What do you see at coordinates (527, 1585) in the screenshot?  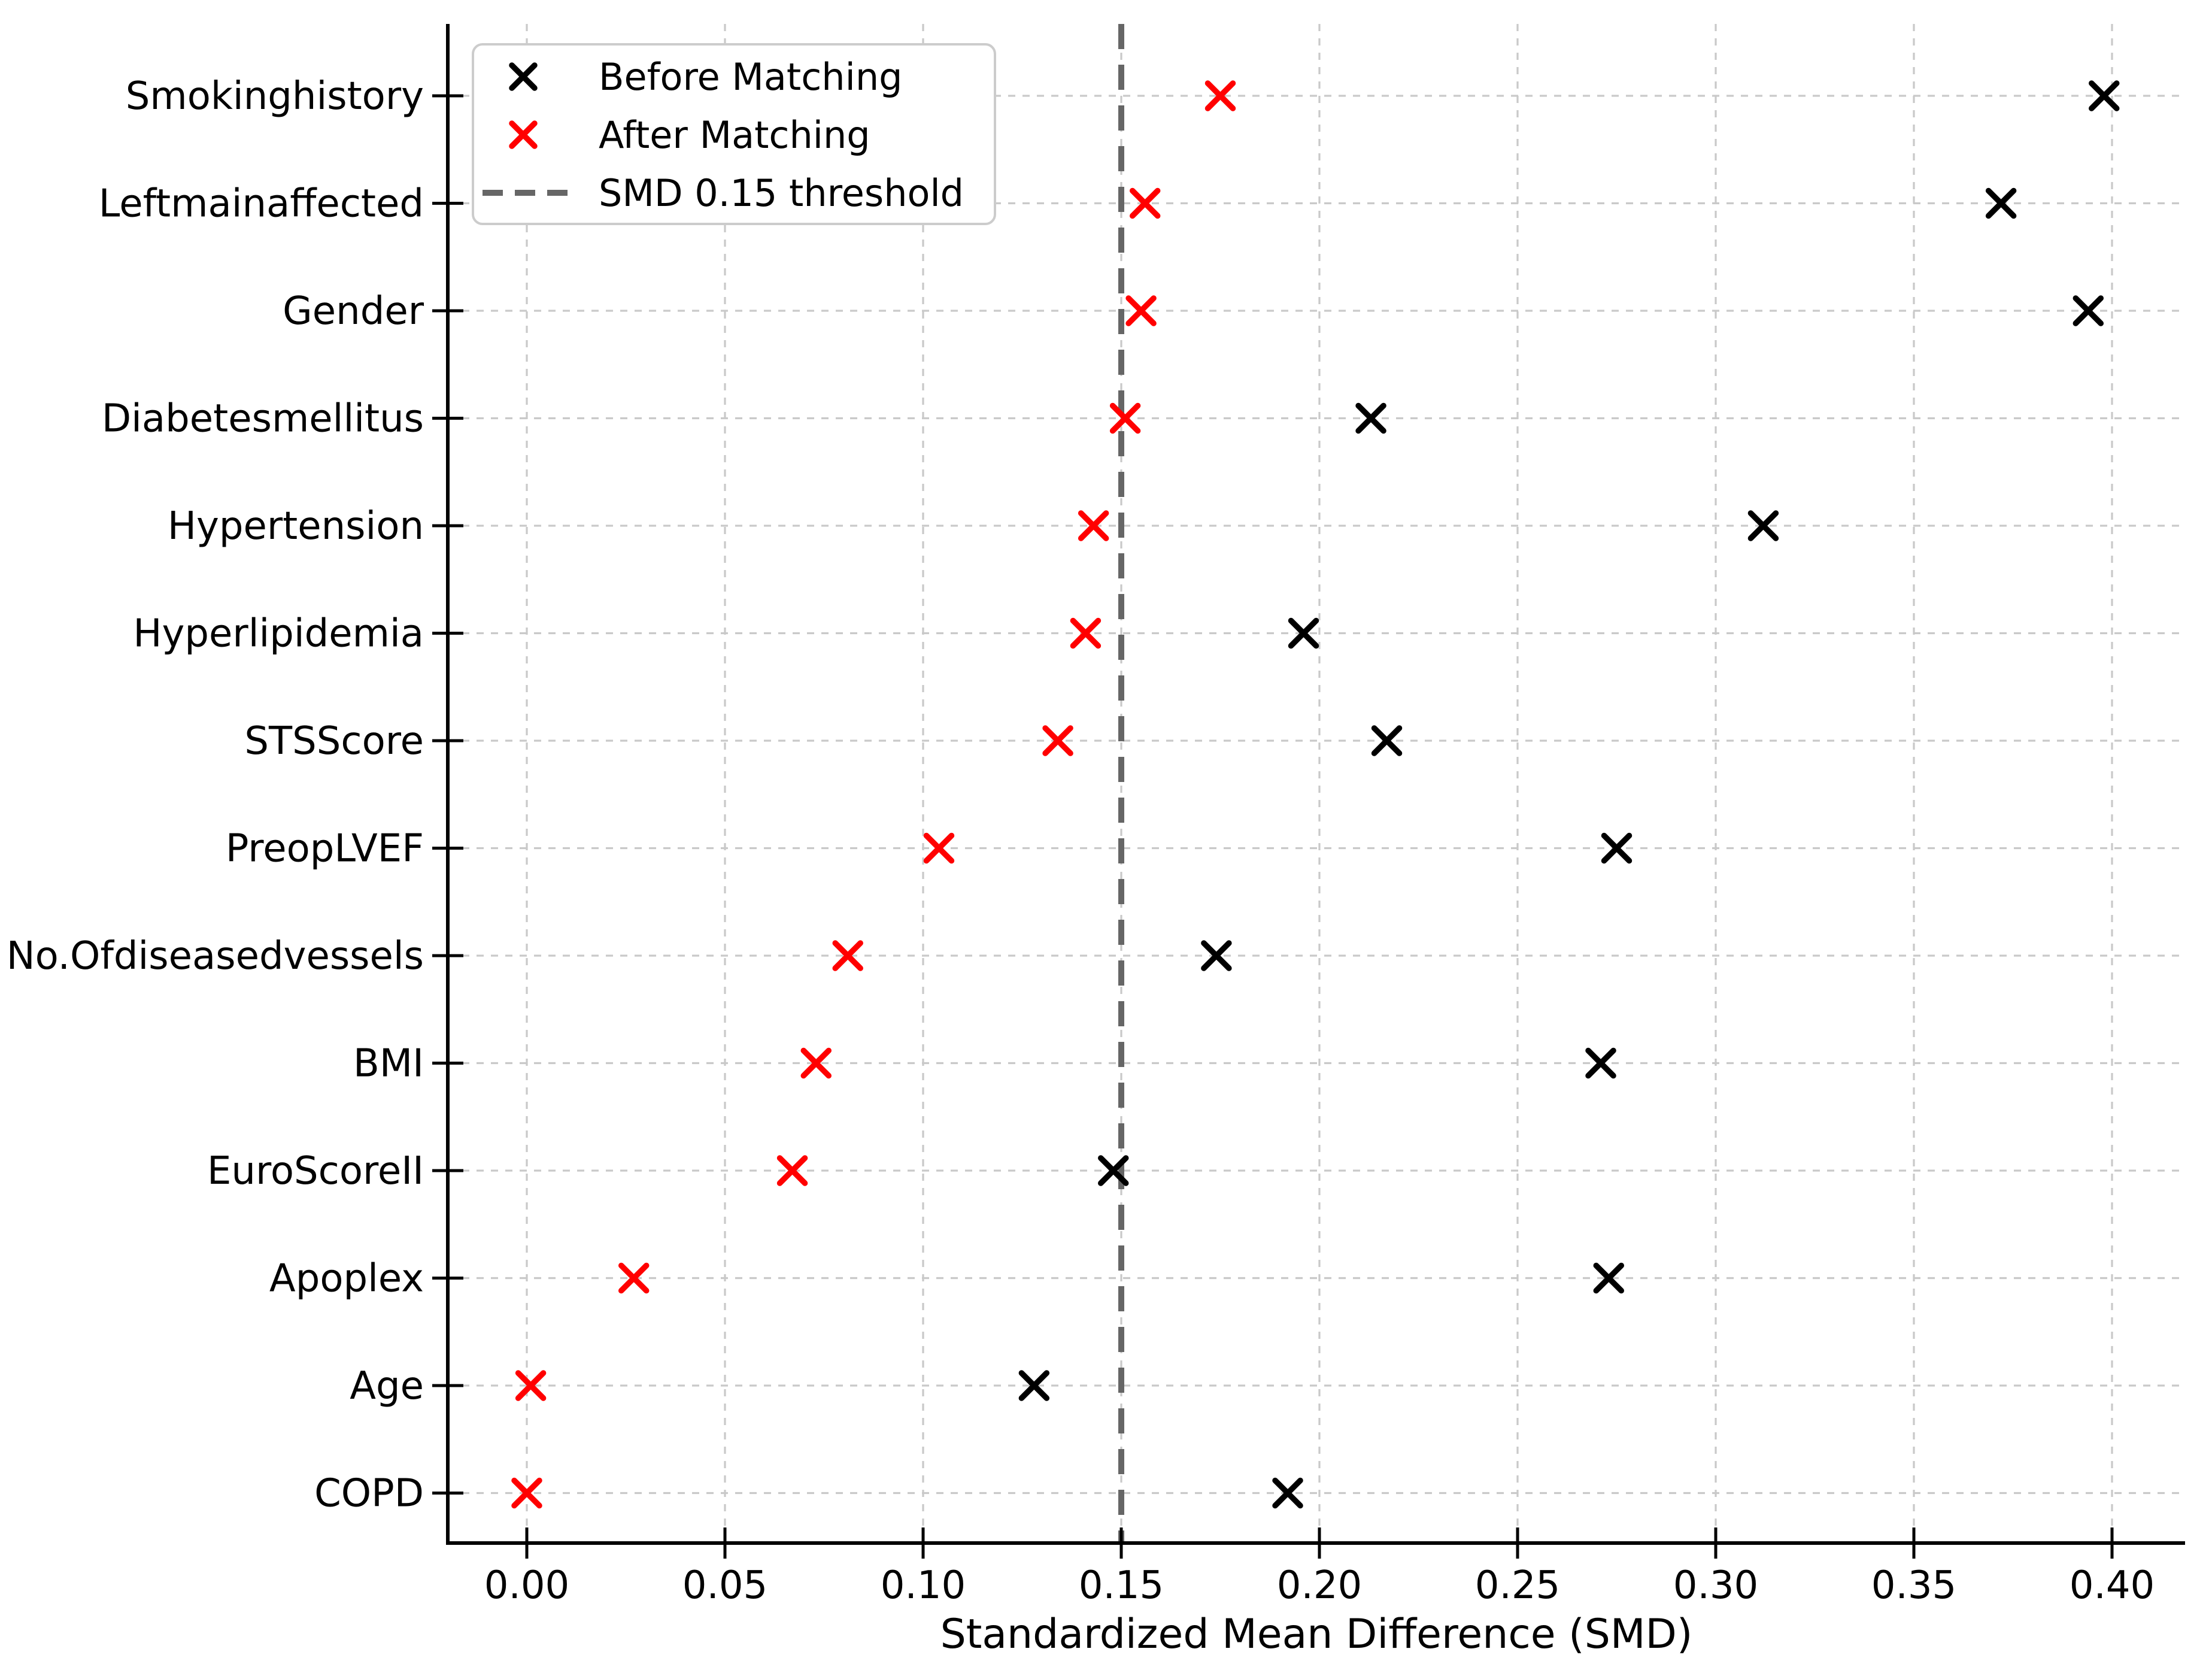 I see `x-tick-label: 0.00` at bounding box center [527, 1585].